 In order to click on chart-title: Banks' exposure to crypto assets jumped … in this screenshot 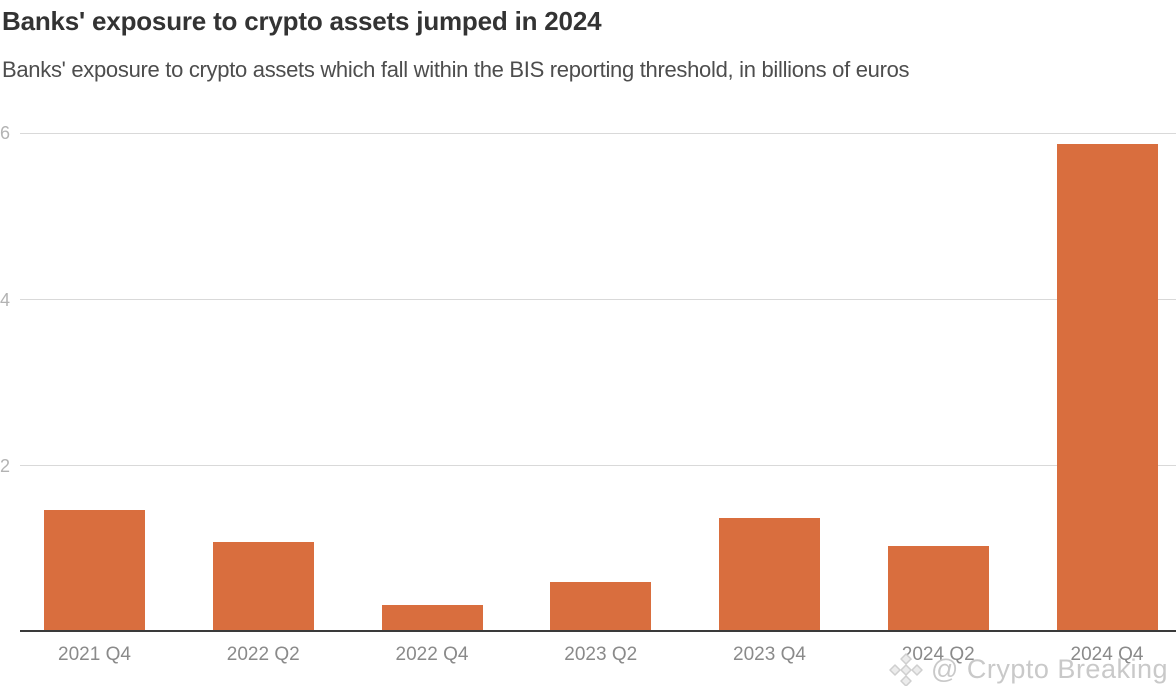, I will do `click(302, 21)`.